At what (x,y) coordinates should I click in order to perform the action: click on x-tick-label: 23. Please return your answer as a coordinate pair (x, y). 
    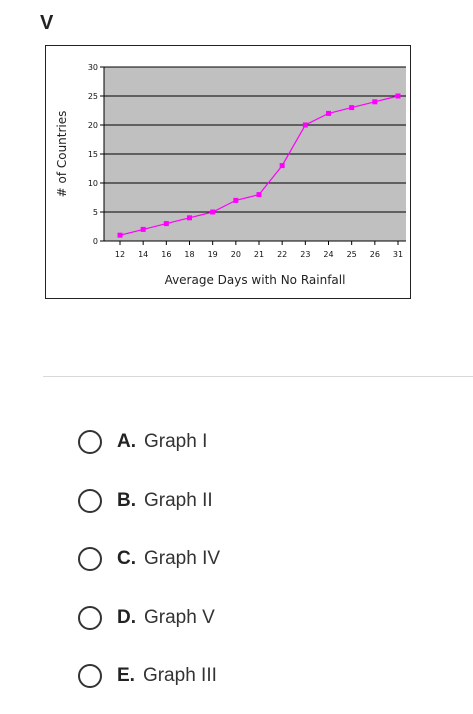
    Looking at the image, I should click on (305, 254).